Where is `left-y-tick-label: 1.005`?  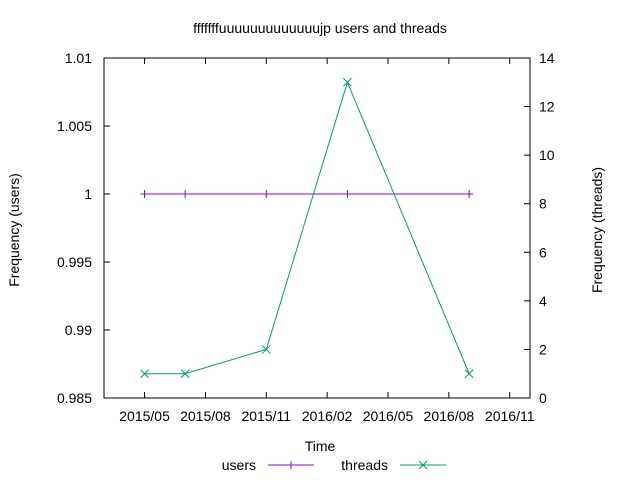
left-y-tick-label: 1.005 is located at coordinates (74, 126).